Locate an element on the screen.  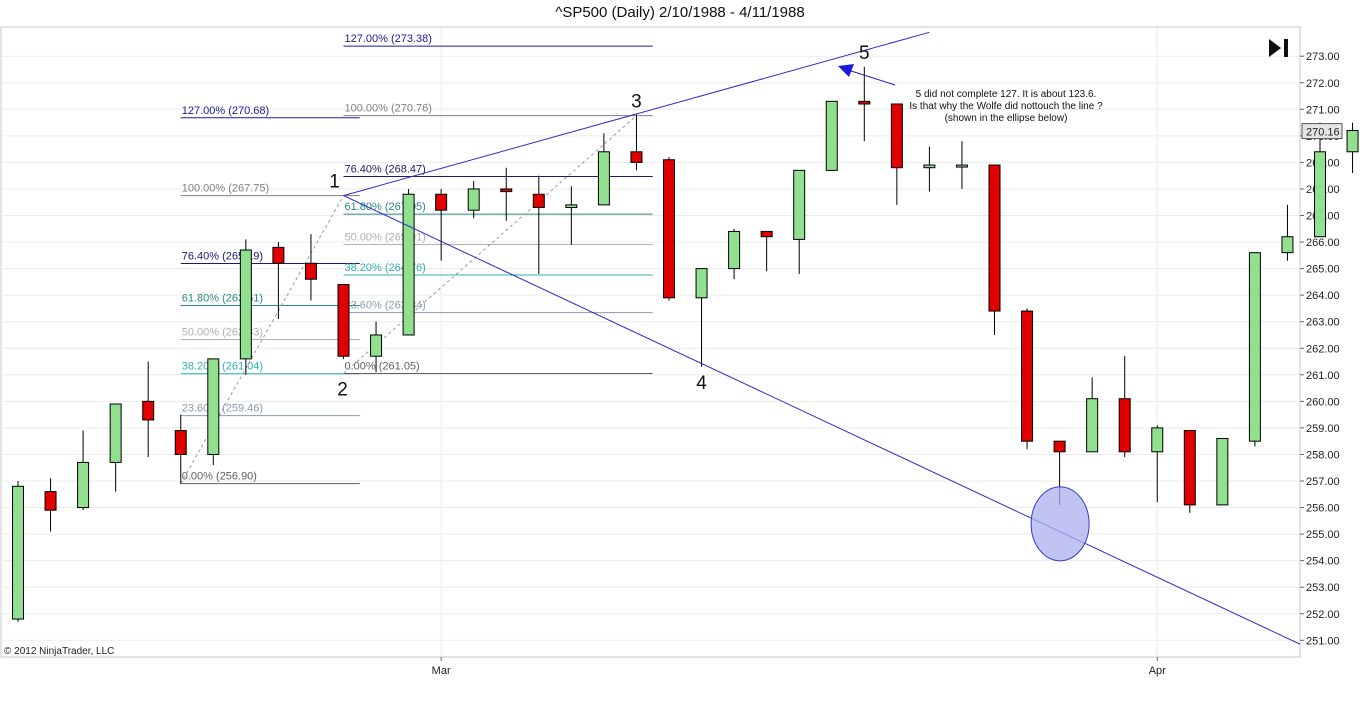
x-tick-label: Mar is located at coordinates (441, 671).